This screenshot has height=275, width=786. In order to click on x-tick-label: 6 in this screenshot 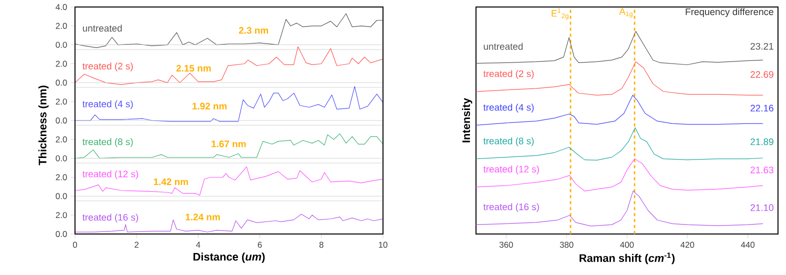, I will do `click(260, 245)`.